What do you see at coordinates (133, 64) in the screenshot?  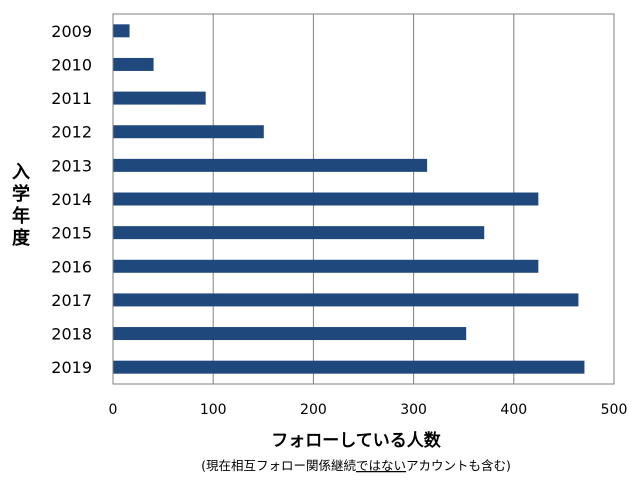 I see `bar-2010` at bounding box center [133, 64].